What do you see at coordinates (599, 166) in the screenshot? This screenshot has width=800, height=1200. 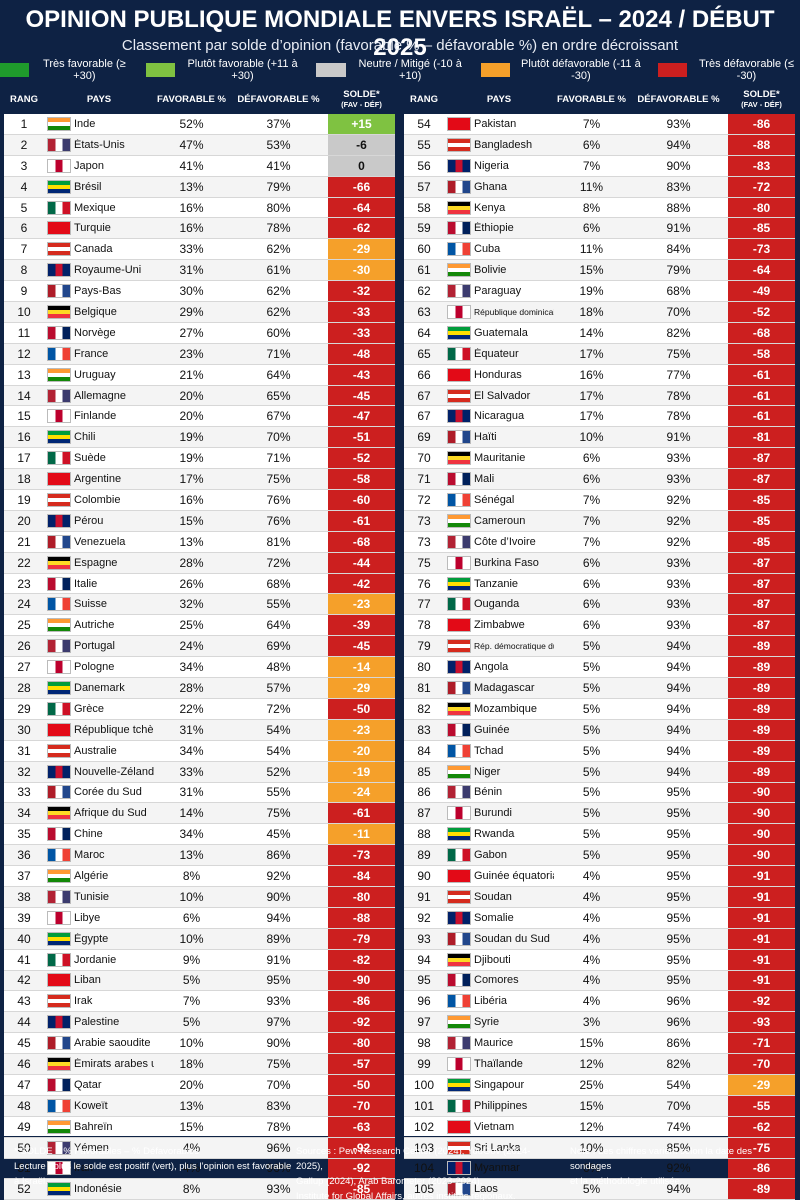 I see `table-row: 56 Nigeria 7% 90% -83` at bounding box center [599, 166].